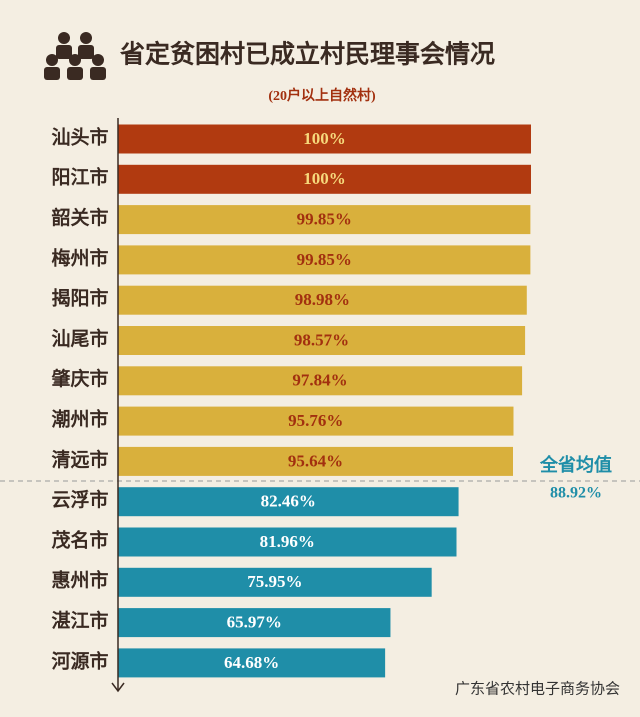  What do you see at coordinates (79, 620) in the screenshot?
I see `y-tick-label: 湛江市` at bounding box center [79, 620].